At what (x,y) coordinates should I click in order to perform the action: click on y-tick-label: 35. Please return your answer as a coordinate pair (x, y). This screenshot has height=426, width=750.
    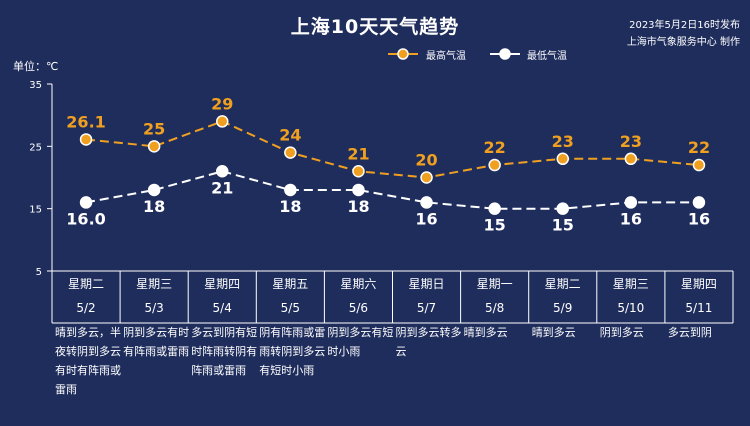
    Looking at the image, I should click on (35, 85).